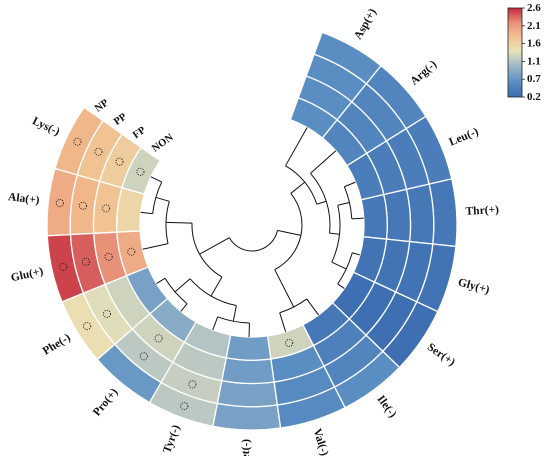 This screenshot has height=456, width=550. What do you see at coordinates (102, 105) in the screenshot?
I see `ring-label: NP` at bounding box center [102, 105].